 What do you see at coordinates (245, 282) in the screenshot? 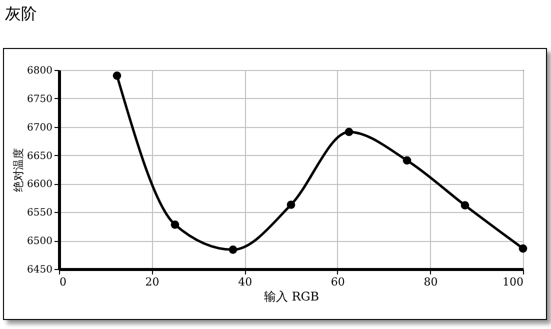
I see `x-tick-label: 40` at bounding box center [245, 282].